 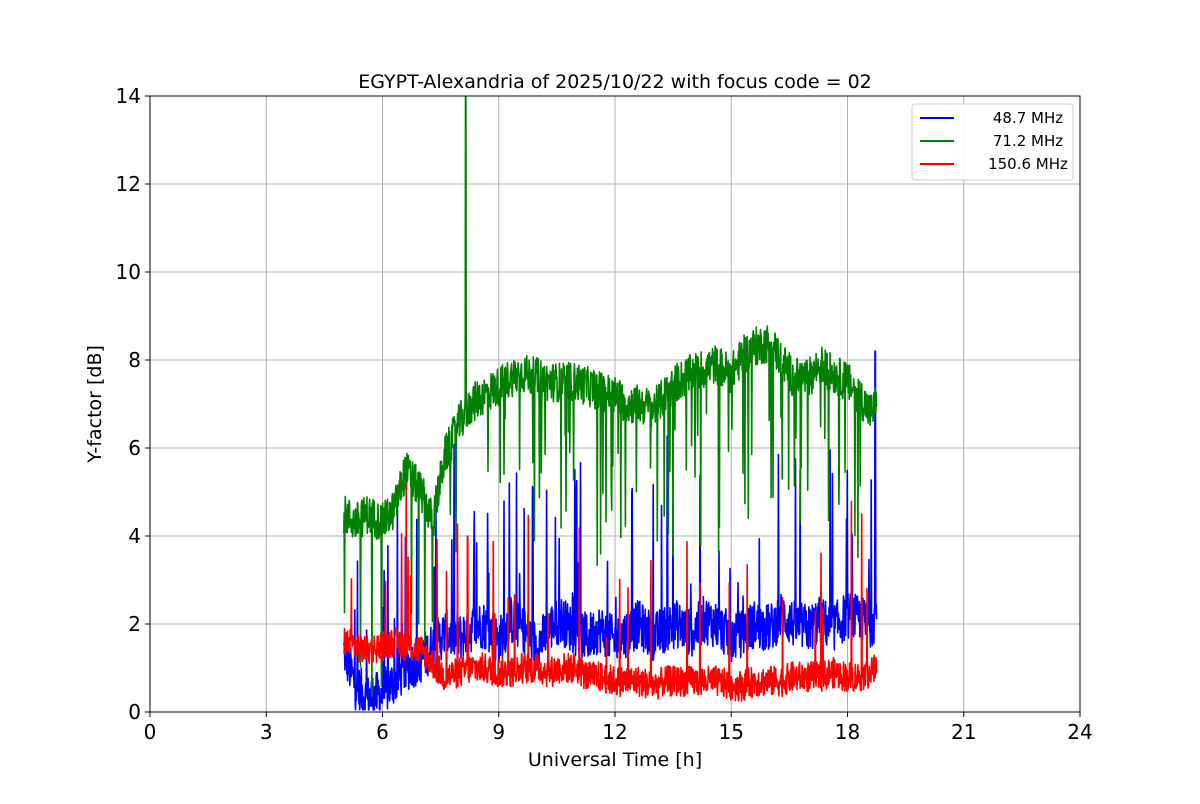 What do you see at coordinates (963, 732) in the screenshot?
I see `x-tick-label: 21` at bounding box center [963, 732].